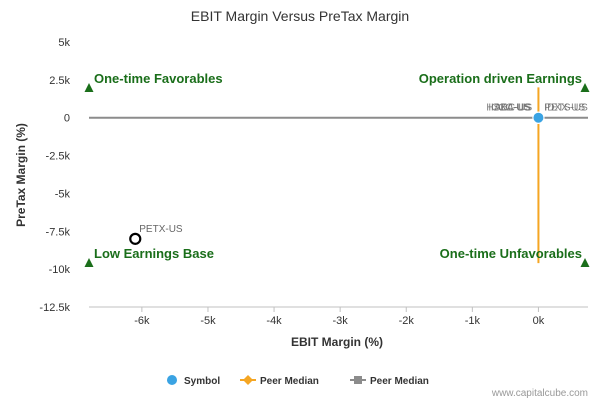 The image size is (600, 400). Describe the element at coordinates (337, 342) in the screenshot. I see `x-axis-title: EBIT Margin (%)` at that location.